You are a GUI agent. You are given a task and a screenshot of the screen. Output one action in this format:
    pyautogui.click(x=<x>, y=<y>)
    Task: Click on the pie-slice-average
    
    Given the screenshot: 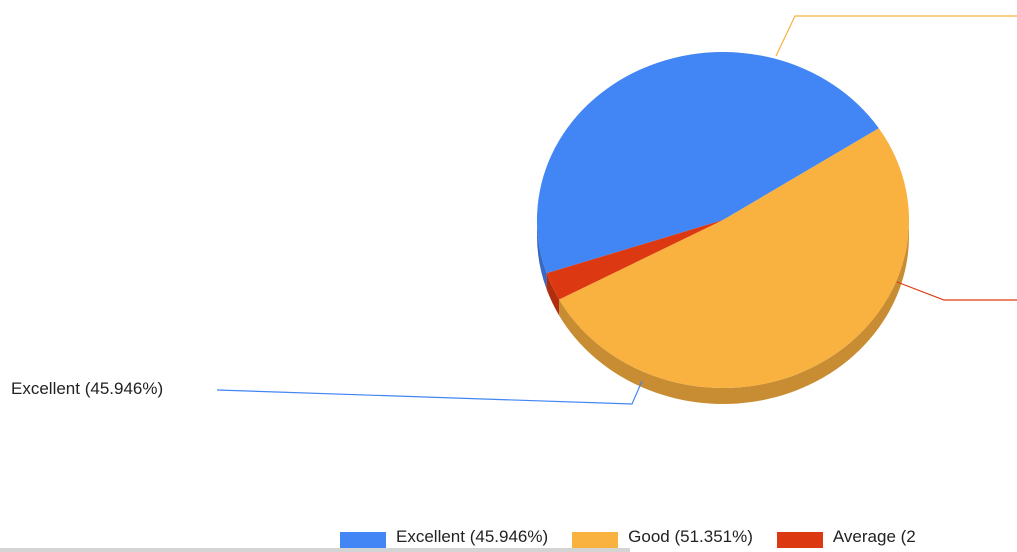 What is the action you would take?
    pyautogui.click(x=634, y=260)
    